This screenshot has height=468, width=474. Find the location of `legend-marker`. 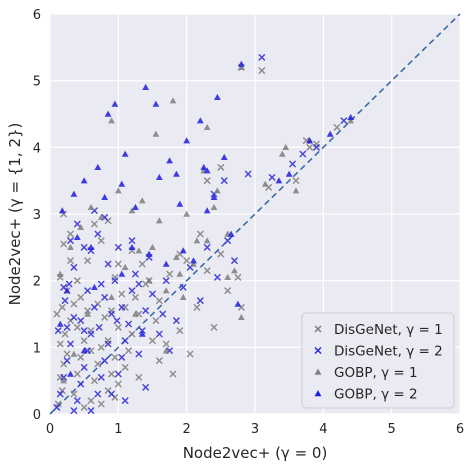

legend-marker is located at coordinates (318, 329).